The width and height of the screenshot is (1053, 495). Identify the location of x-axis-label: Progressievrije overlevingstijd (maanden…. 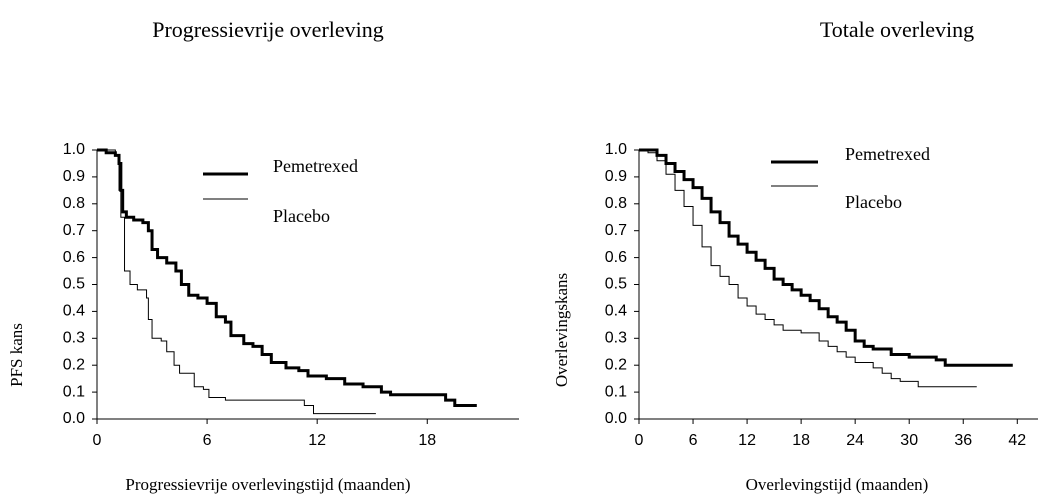
(267, 484).